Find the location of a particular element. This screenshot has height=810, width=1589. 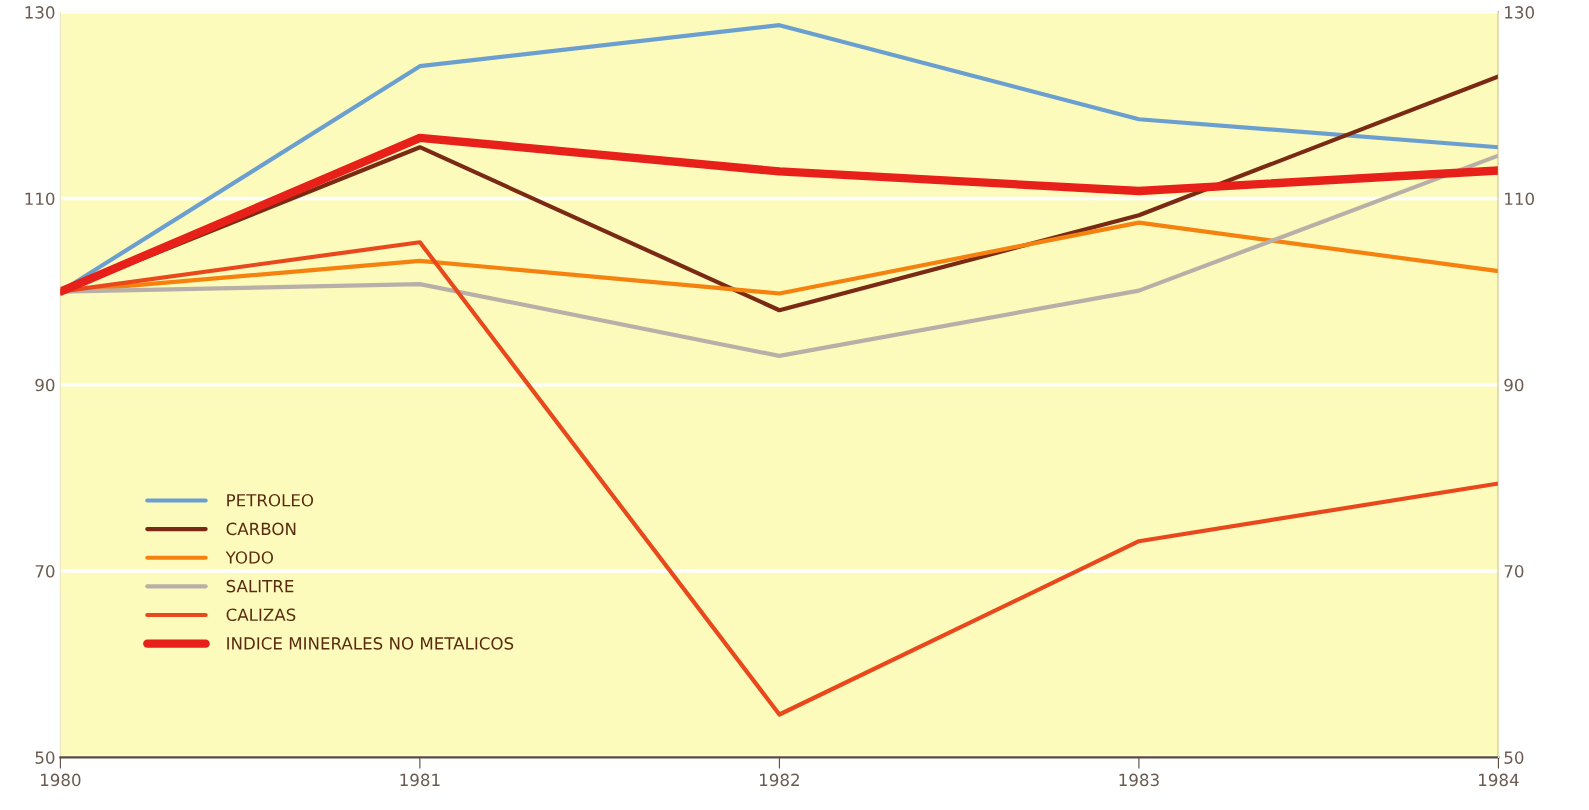

legend-label: CALIZAS is located at coordinates (261, 615).